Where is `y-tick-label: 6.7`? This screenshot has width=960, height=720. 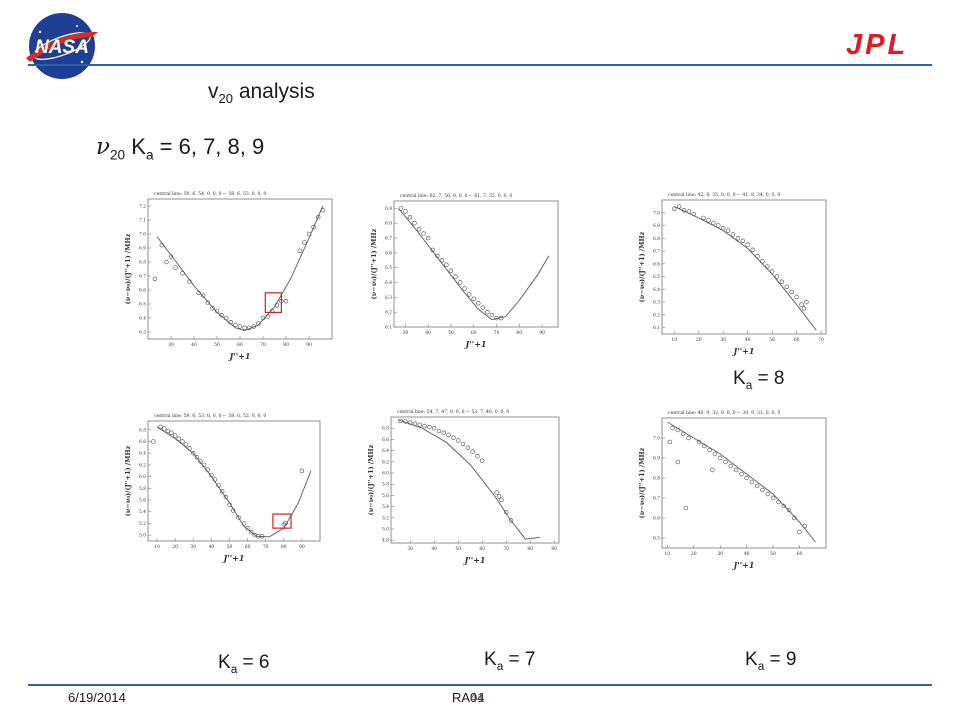 y-tick-label: 6.7 is located at coordinates (142, 277).